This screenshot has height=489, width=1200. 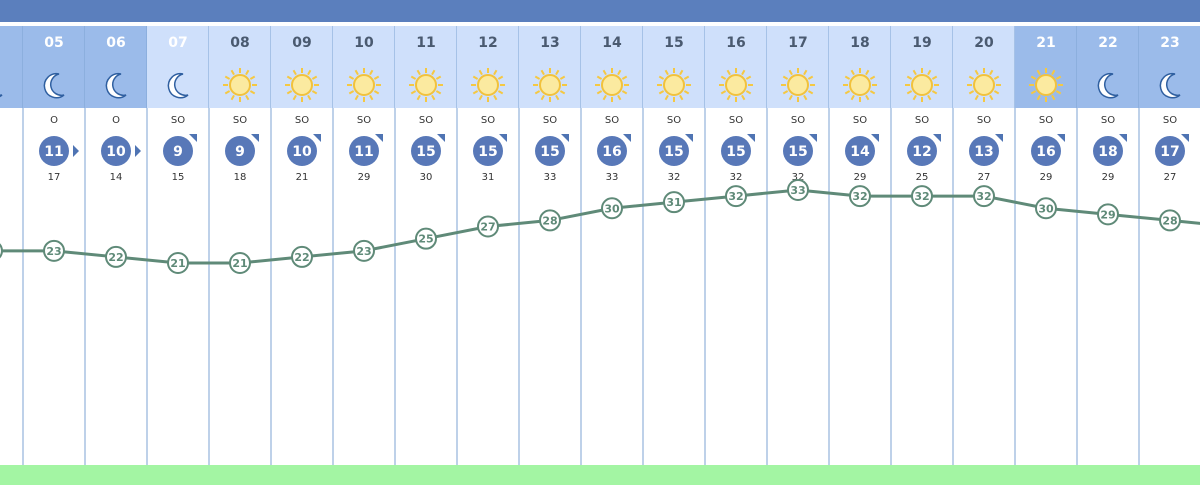 I want to click on wind-direction: O, so click(x=54, y=120).